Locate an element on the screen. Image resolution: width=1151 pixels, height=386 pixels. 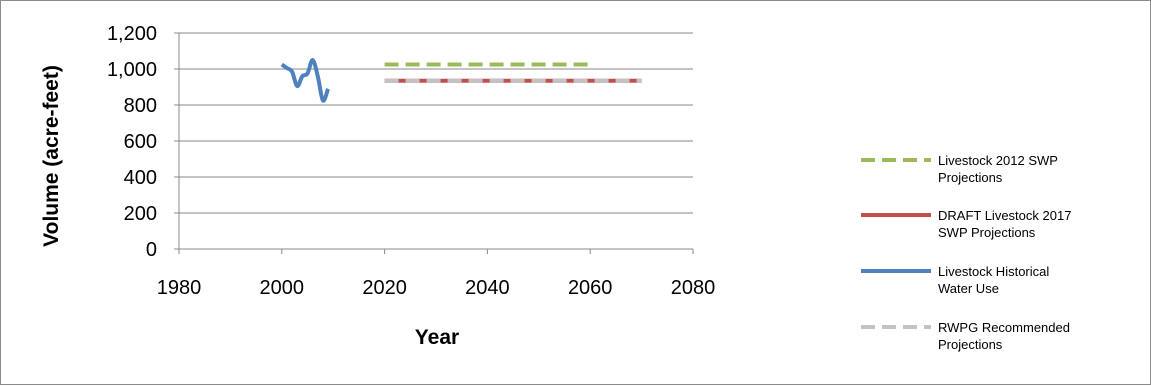
legend-label: RWPG Recommended Projections is located at coordinates (1004, 336).